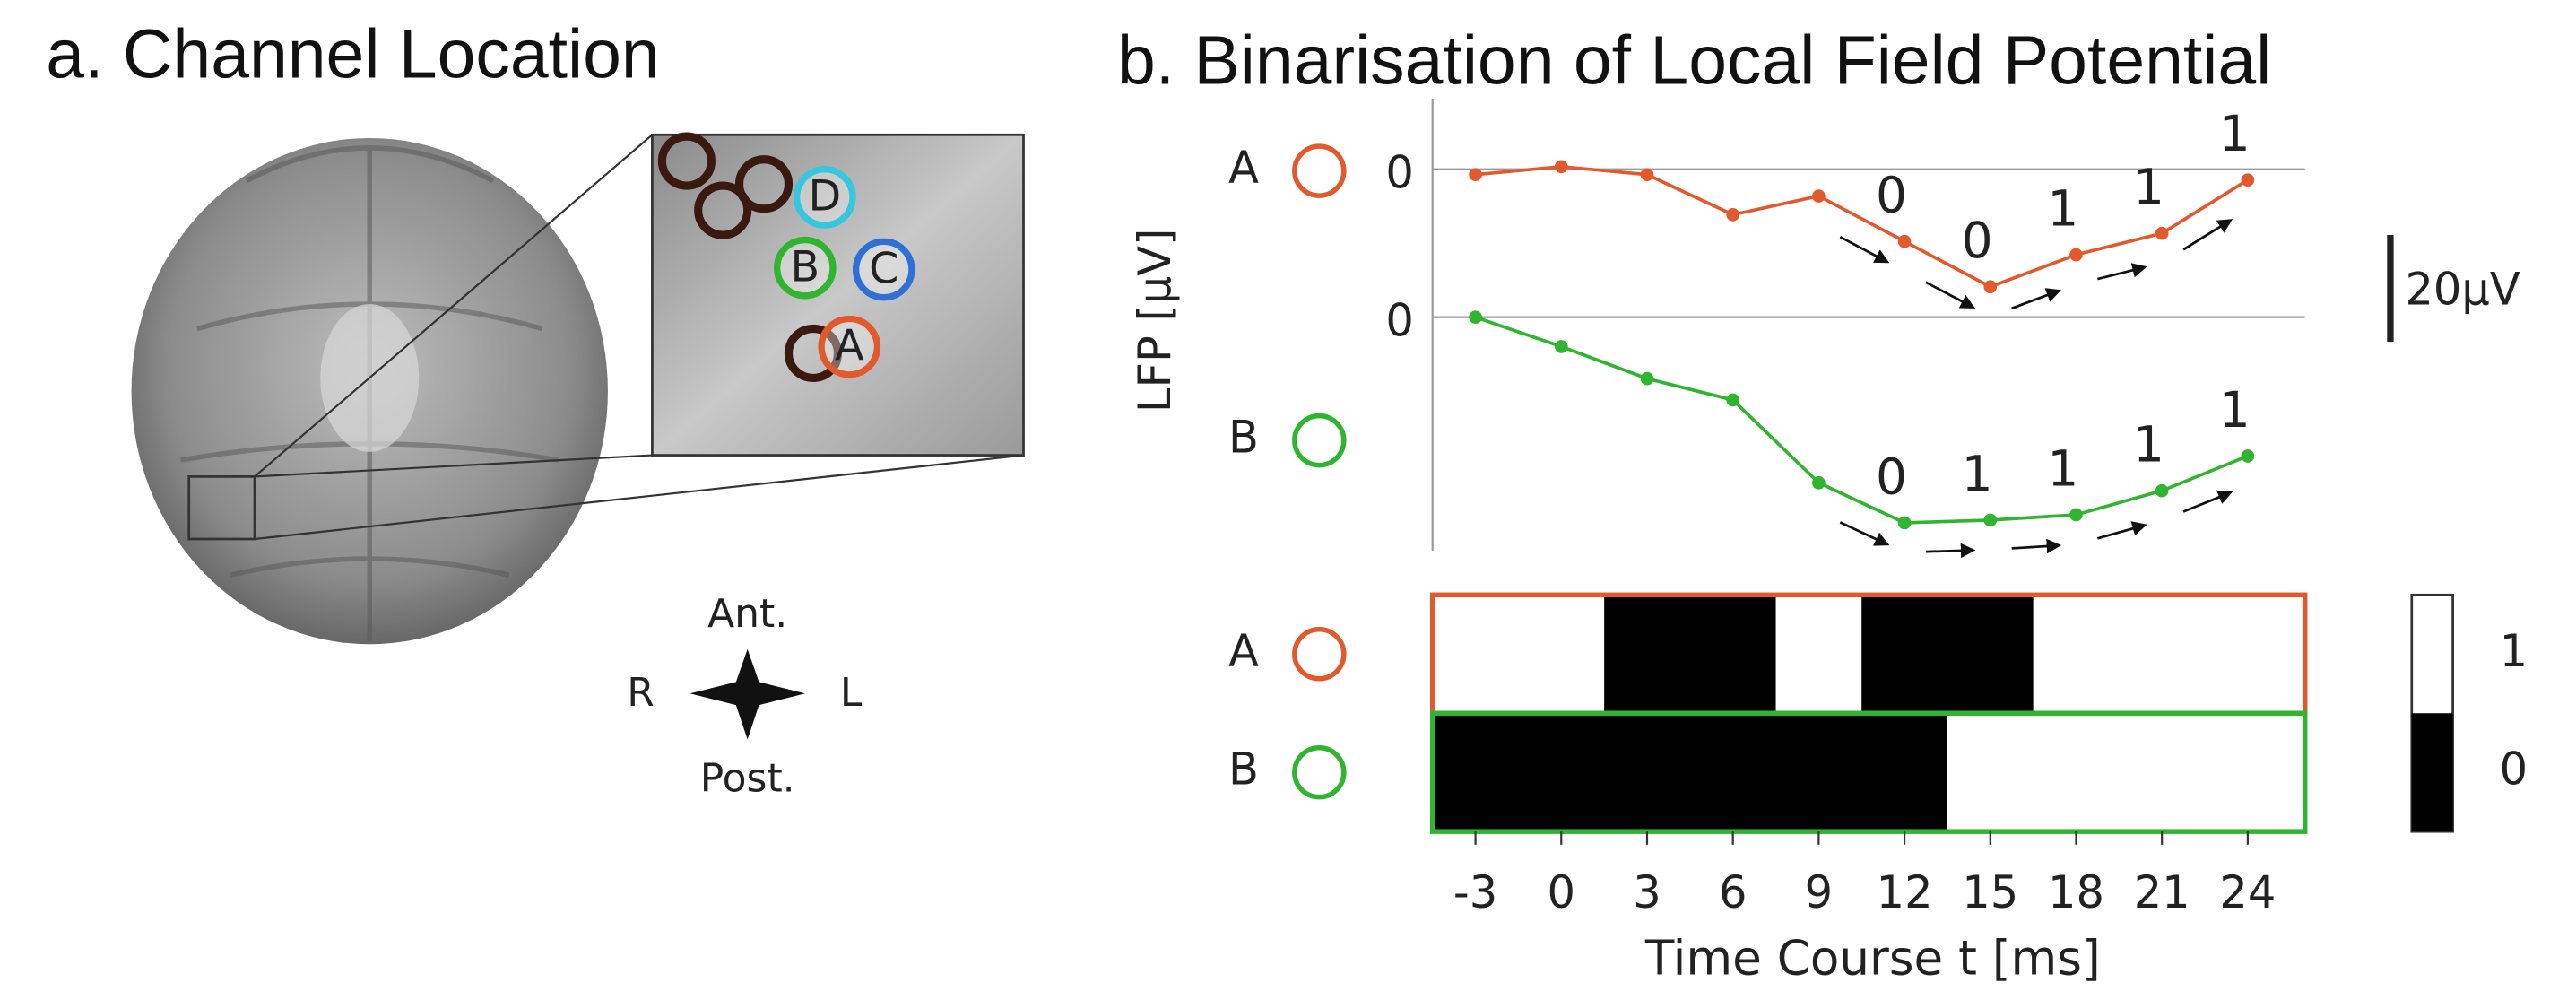 This screenshot has height=1000, width=2576. I want to click on compass-label: R, so click(641, 693).